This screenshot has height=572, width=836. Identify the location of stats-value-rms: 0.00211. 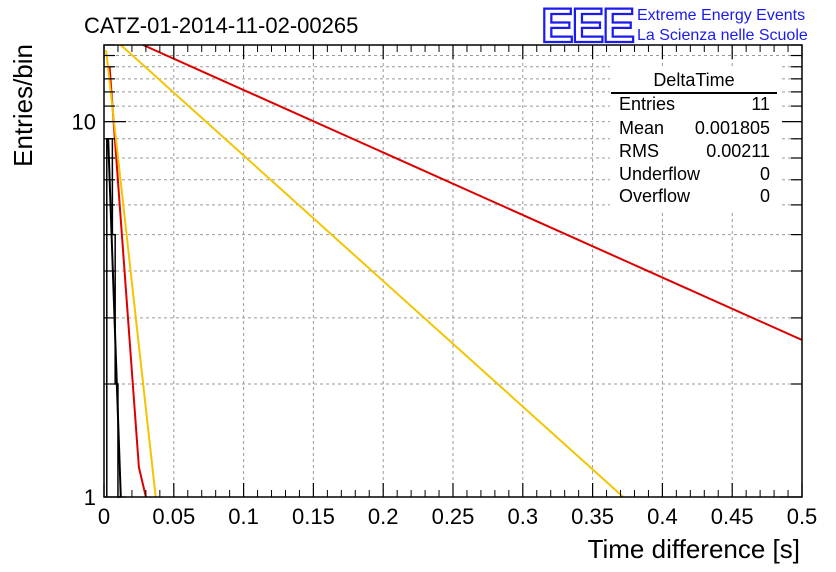
(738, 151).